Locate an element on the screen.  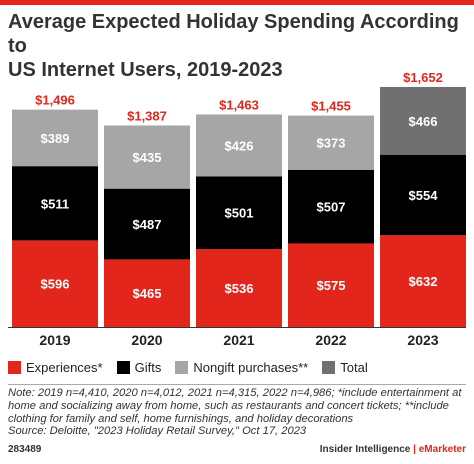
bar-value-label: $501 is located at coordinates (239, 213).